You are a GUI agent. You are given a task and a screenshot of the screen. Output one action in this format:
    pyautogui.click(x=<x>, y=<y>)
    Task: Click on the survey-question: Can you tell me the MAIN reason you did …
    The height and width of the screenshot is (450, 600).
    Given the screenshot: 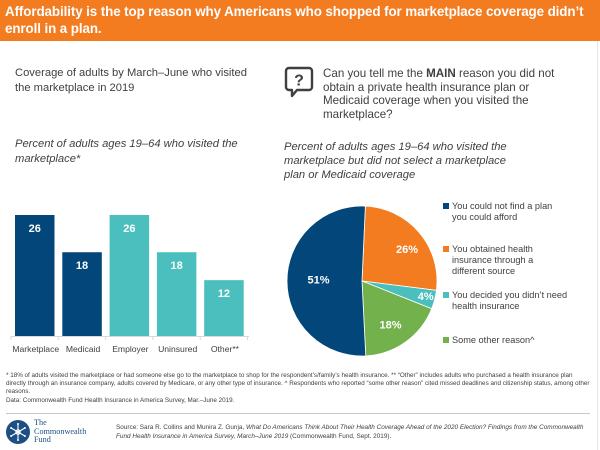 What is the action you would take?
    pyautogui.click(x=443, y=94)
    